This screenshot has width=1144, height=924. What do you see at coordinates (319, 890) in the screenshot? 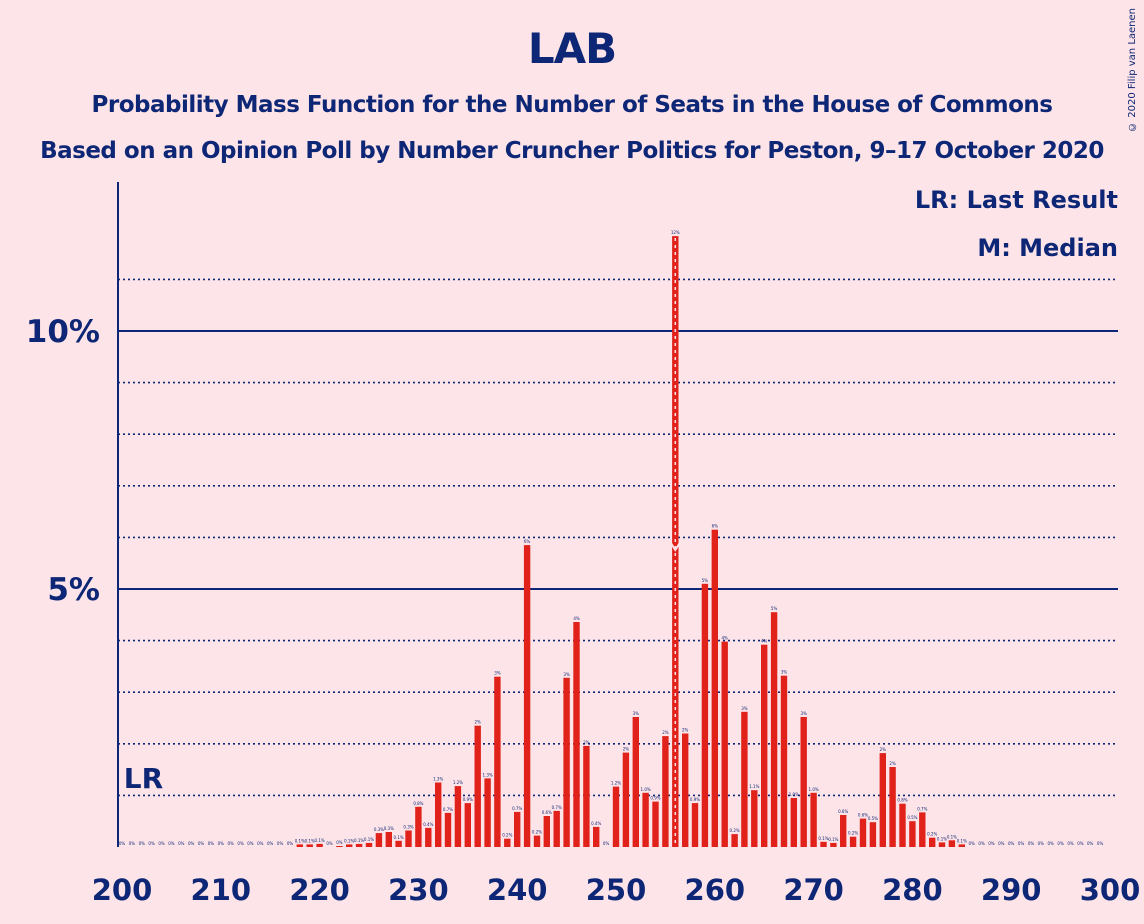
I see `x-tick-label: 220` at bounding box center [319, 890].